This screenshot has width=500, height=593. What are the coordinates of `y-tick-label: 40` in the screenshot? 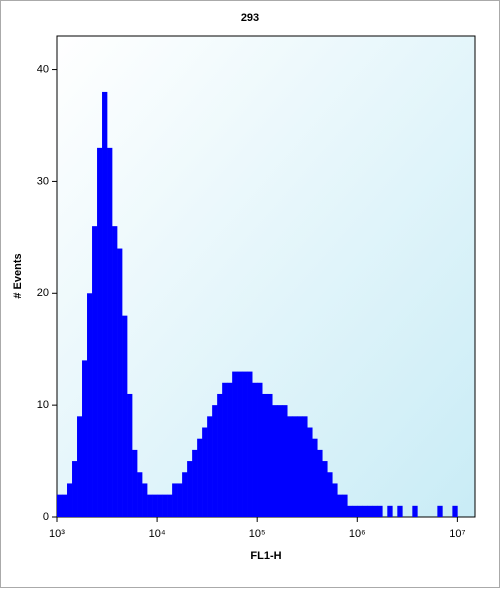 It's located at (43, 69).